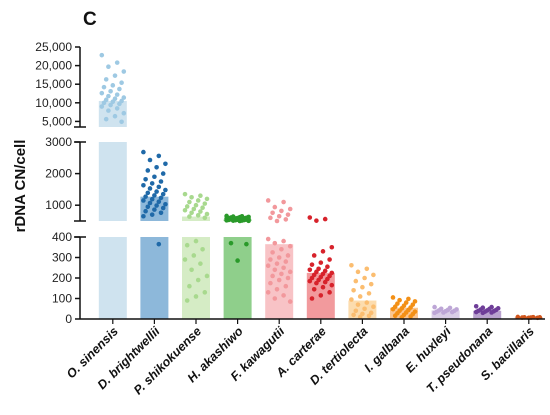 This screenshot has width=550, height=415. What do you see at coordinates (53, 84) in the screenshot?
I see `y-tick-label: 15,000` at bounding box center [53, 84].